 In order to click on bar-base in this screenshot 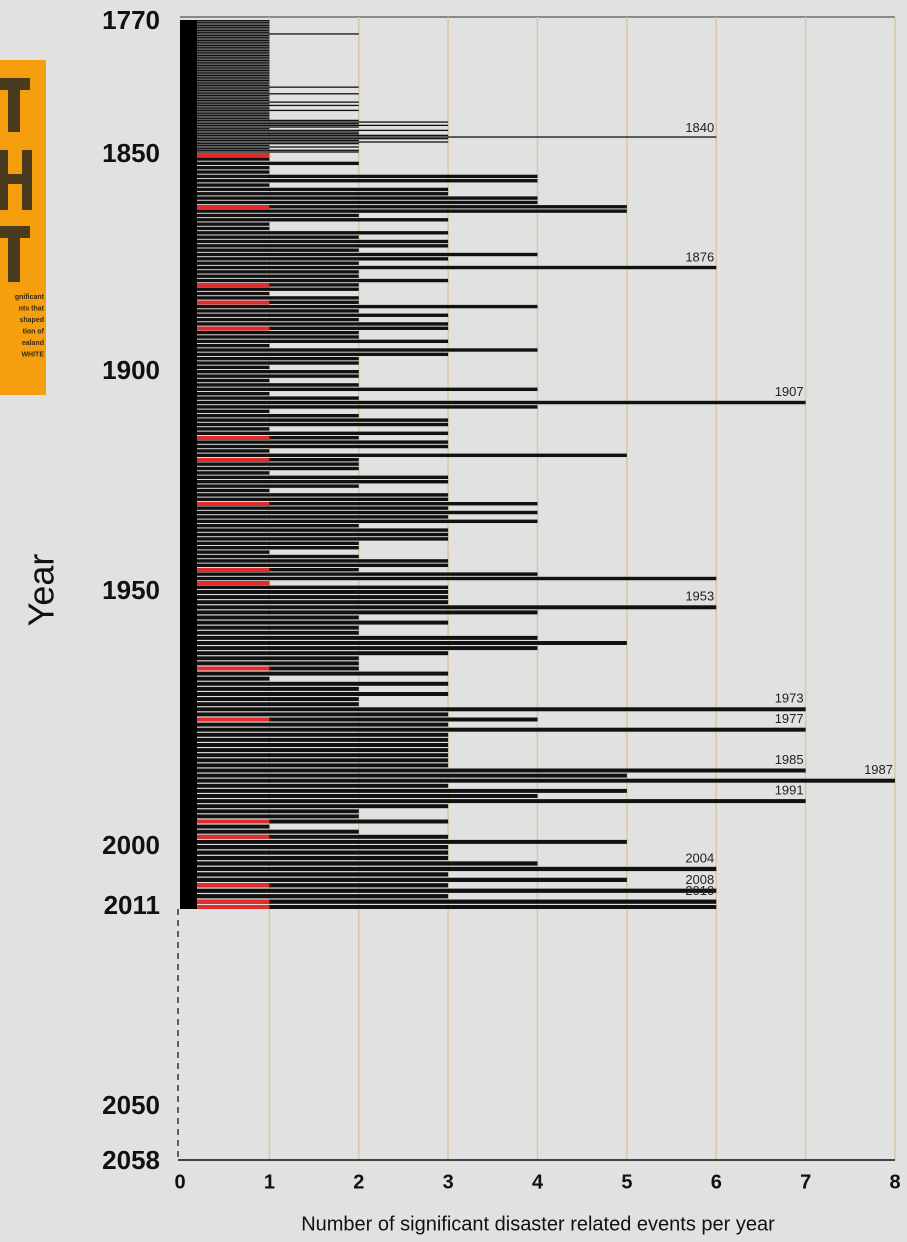, I will do `click(188, 464)`.